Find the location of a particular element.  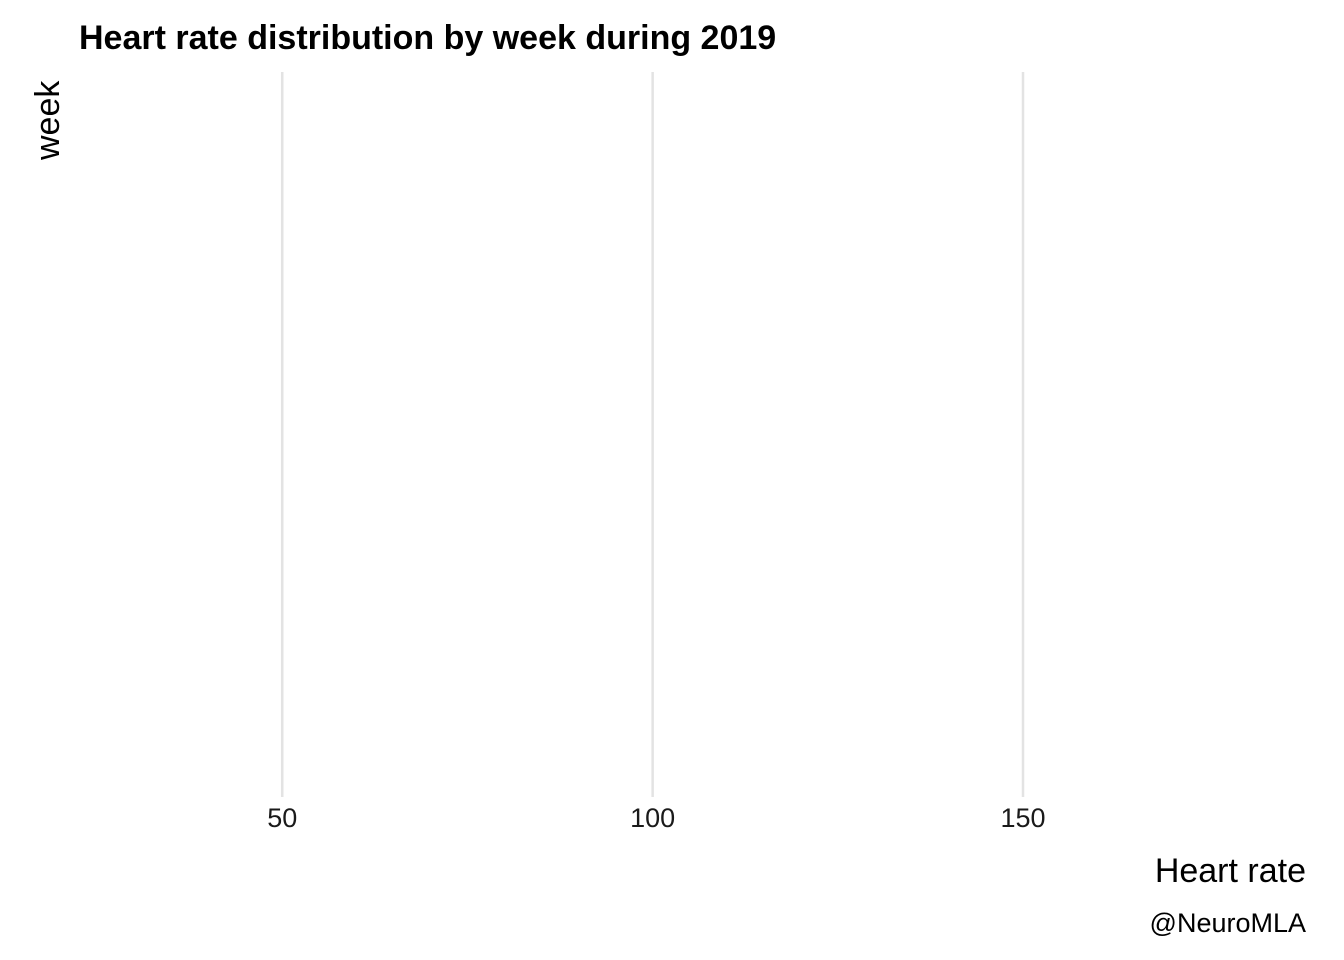

x-axis-tick-labels: 50 100 150 is located at coordinates (656, 818).